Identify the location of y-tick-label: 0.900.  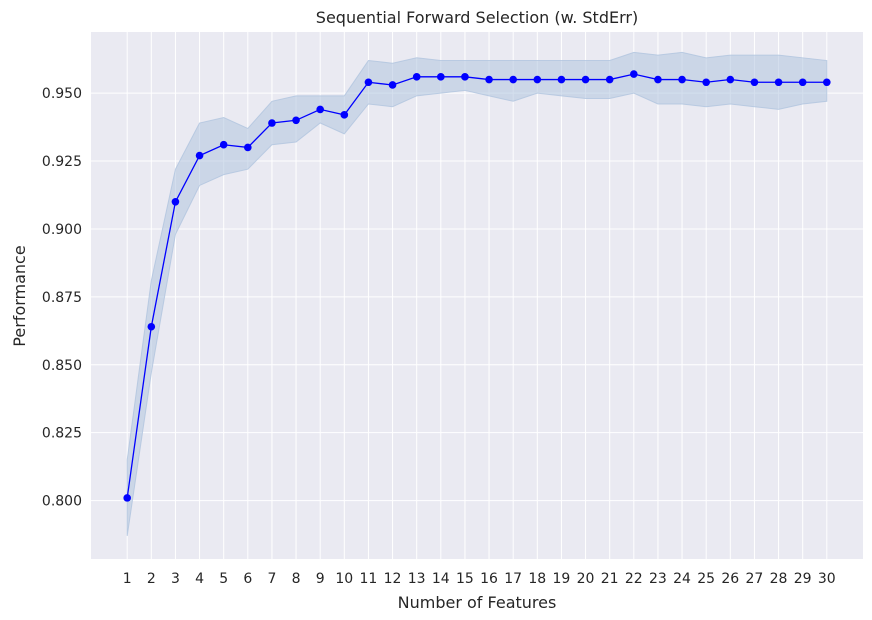
(62, 230).